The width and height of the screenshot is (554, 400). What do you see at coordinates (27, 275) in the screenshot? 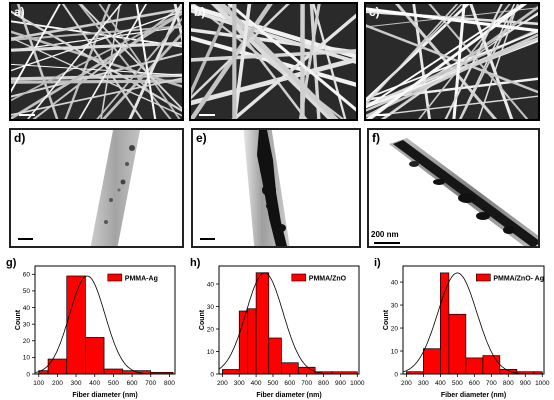
I see `y-tick-label: 60` at bounding box center [27, 275].